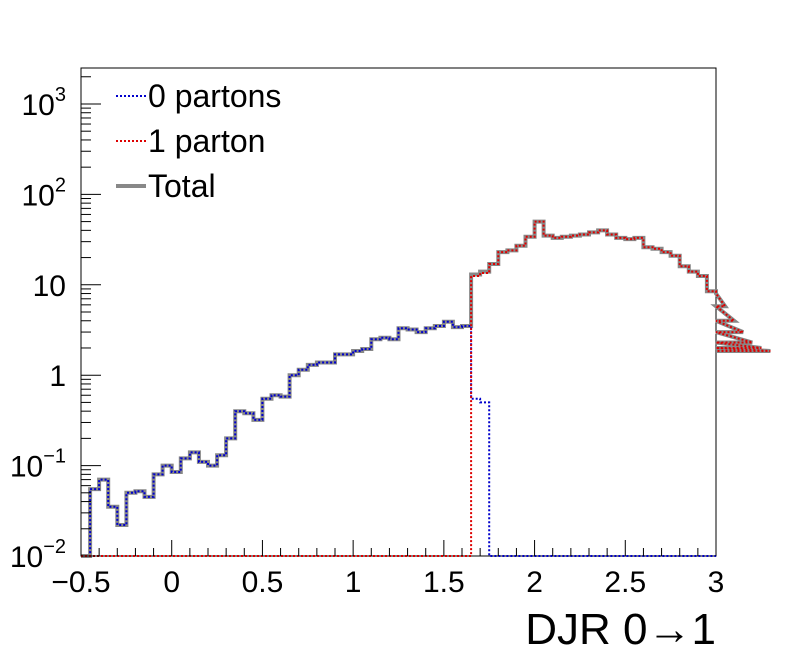 The image size is (796, 672). What do you see at coordinates (49, 286) in the screenshot?
I see `y-tick-label: 10` at bounding box center [49, 286].